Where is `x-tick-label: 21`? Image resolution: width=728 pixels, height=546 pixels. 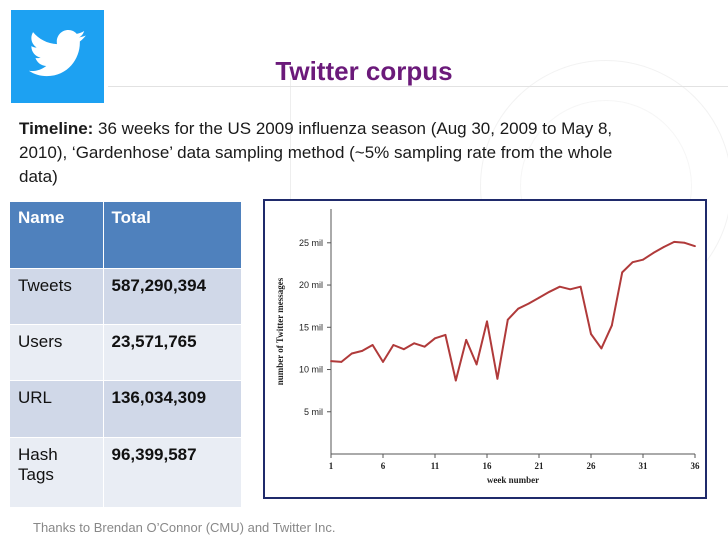
x-tick-label: 21 is located at coordinates (540, 466).